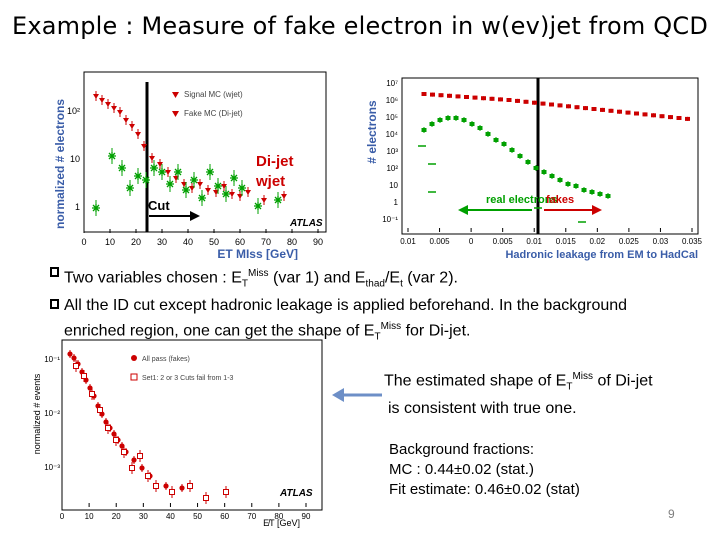 The height and width of the screenshot is (540, 720). Describe the element at coordinates (430, 278) in the screenshot. I see `bullet1-text-d: (var 2).` at that location.